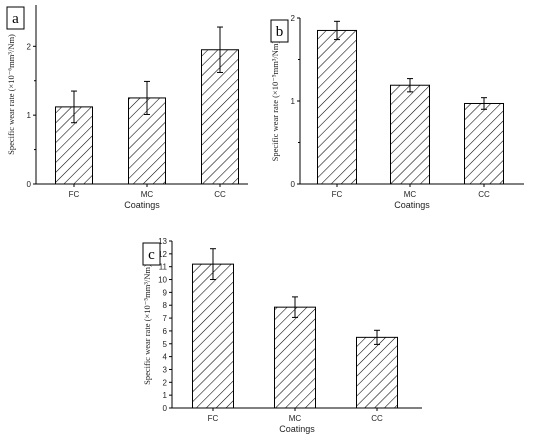  Describe the element at coordinates (165, 357) in the screenshot. I see `y-tick-label: 4` at that location.